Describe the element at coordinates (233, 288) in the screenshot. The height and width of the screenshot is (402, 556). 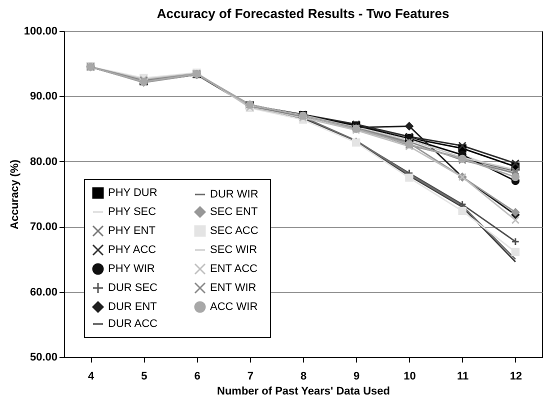
I see `legend-label: ENT WIR` at that location.